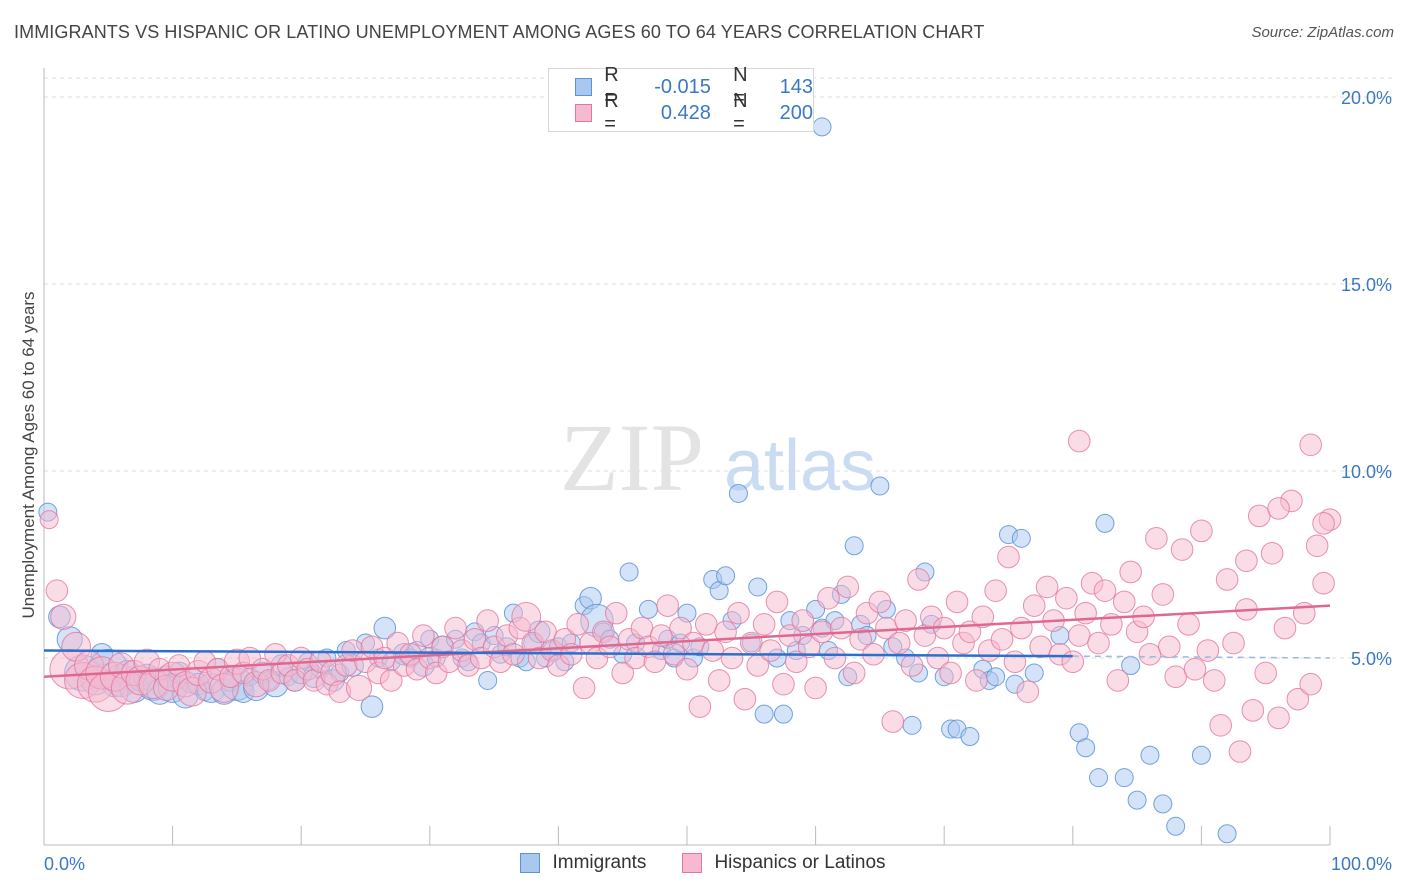 The height and width of the screenshot is (892, 1406). I want to click on legend-n-label: N =, so click(740, 112).